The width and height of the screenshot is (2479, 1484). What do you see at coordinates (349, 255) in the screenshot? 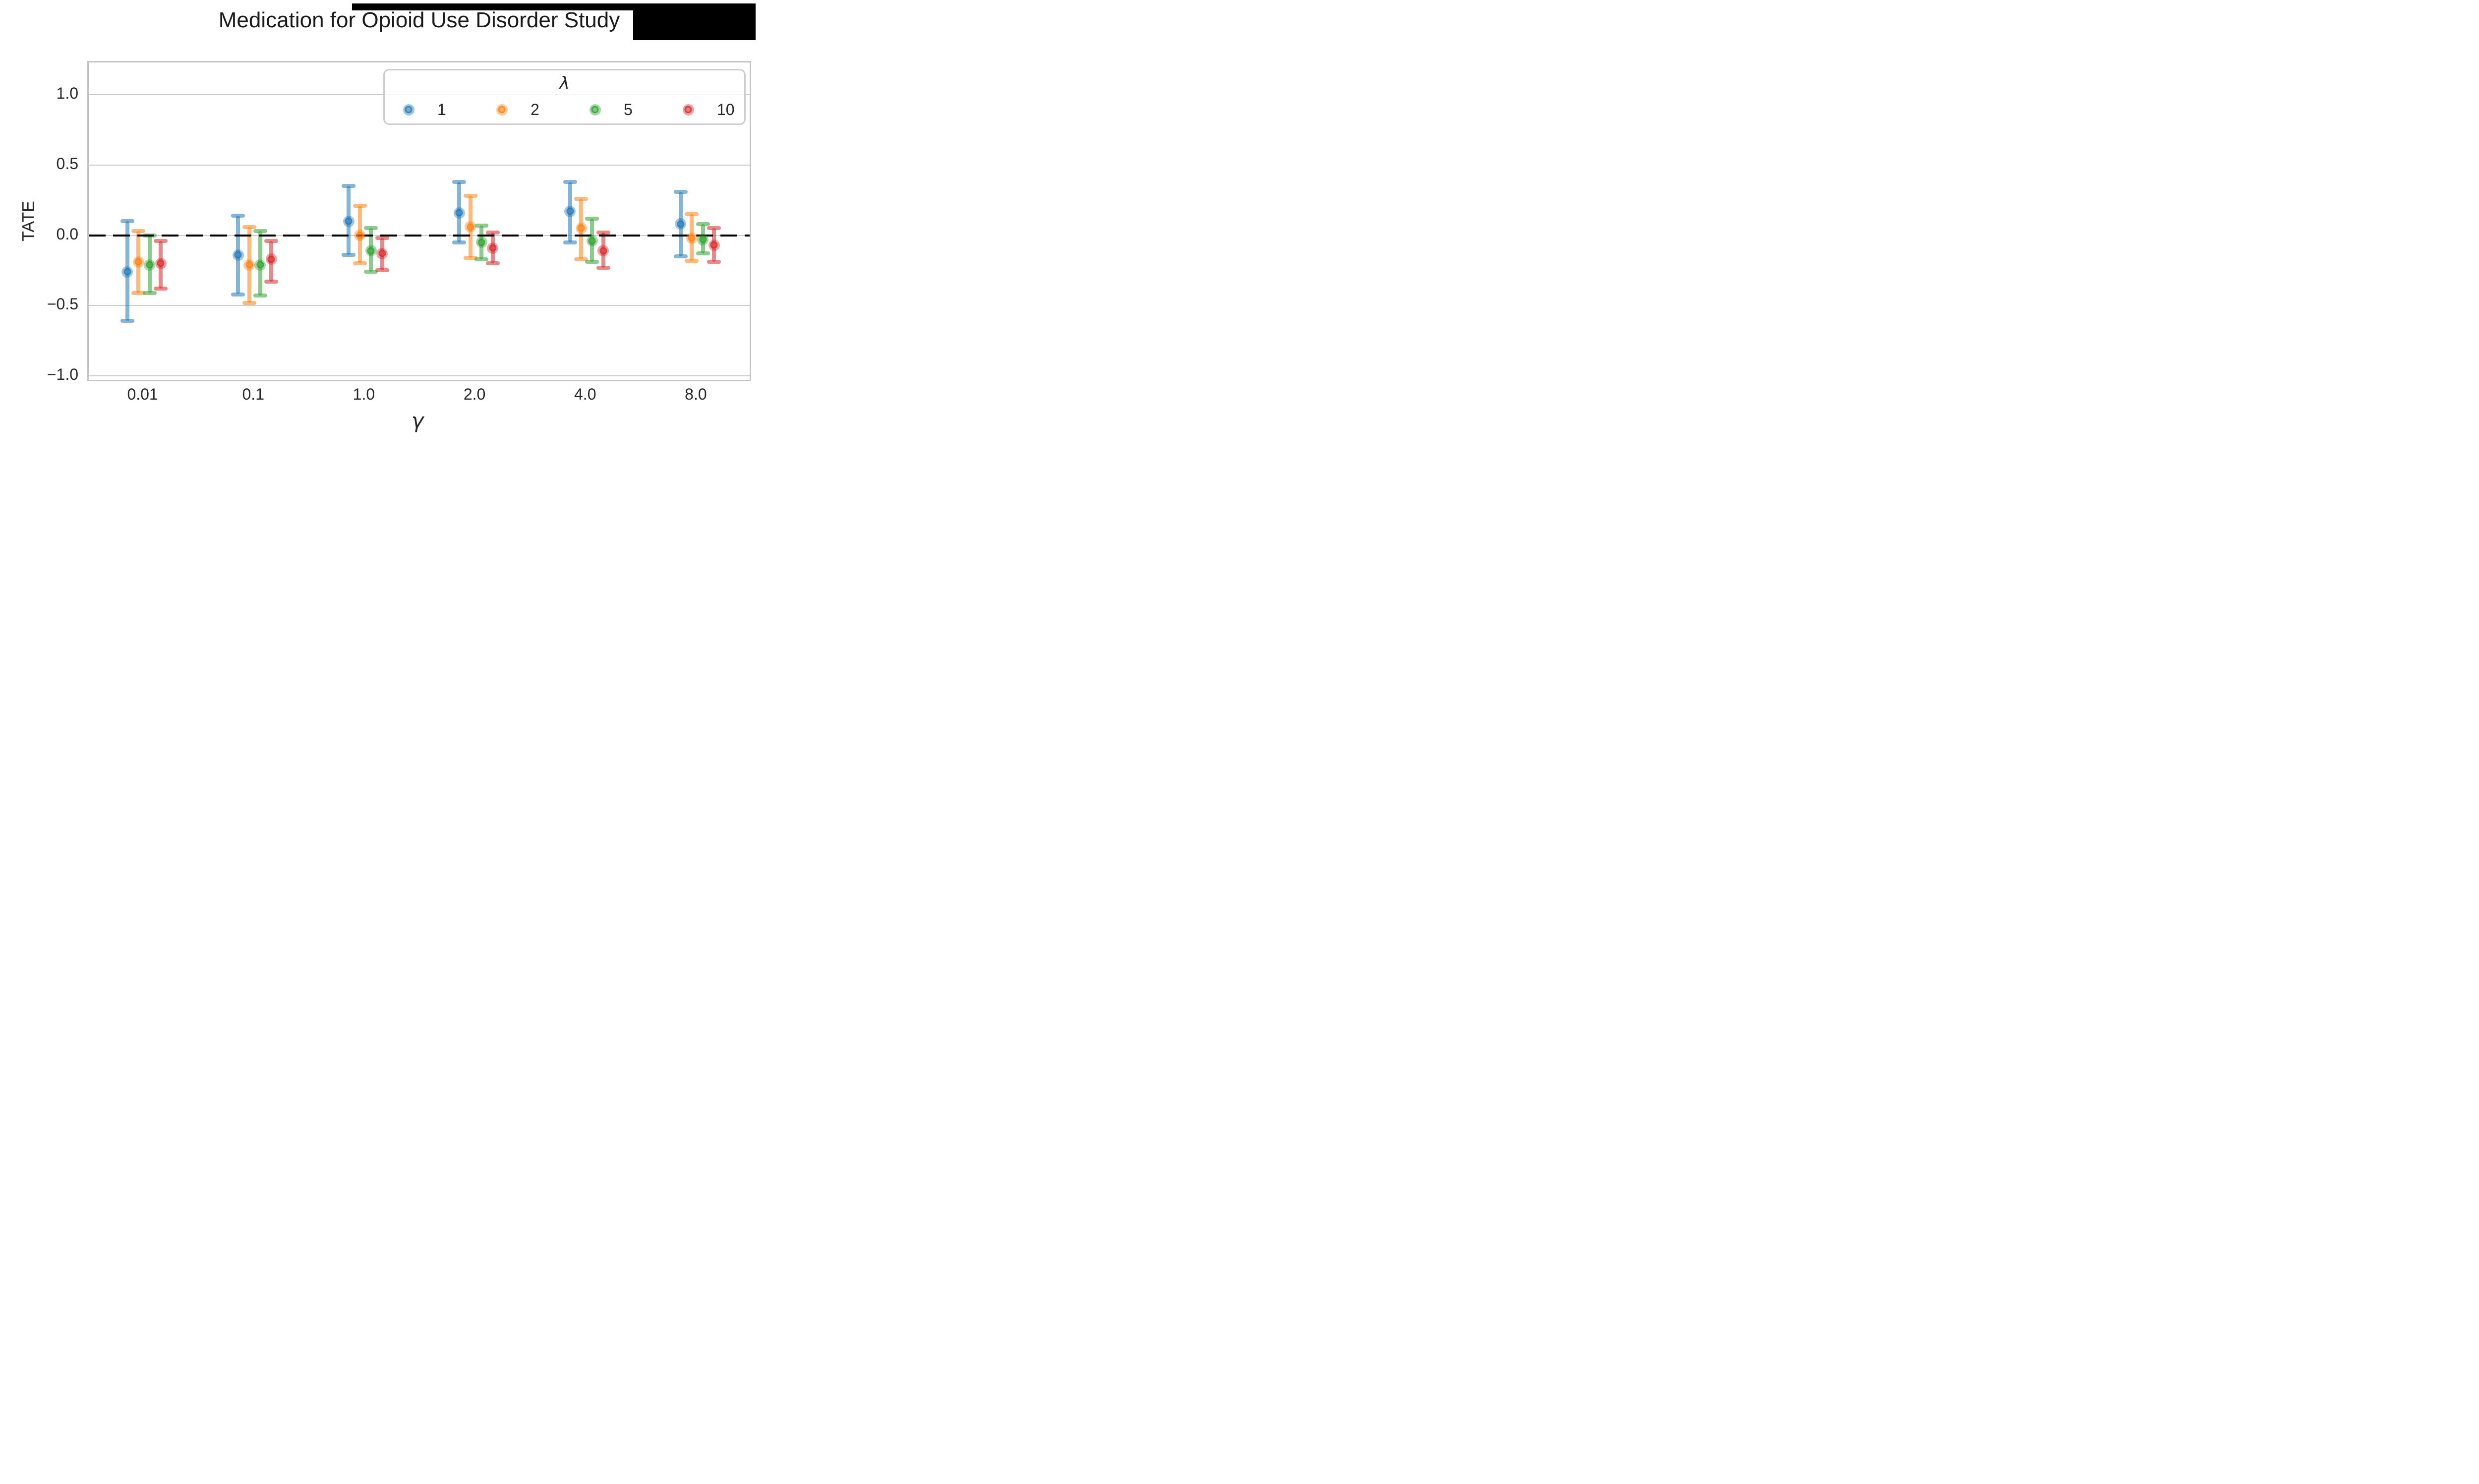
I see `errorbar-cap-low-lambda-1-gamma-1.0` at bounding box center [349, 255].